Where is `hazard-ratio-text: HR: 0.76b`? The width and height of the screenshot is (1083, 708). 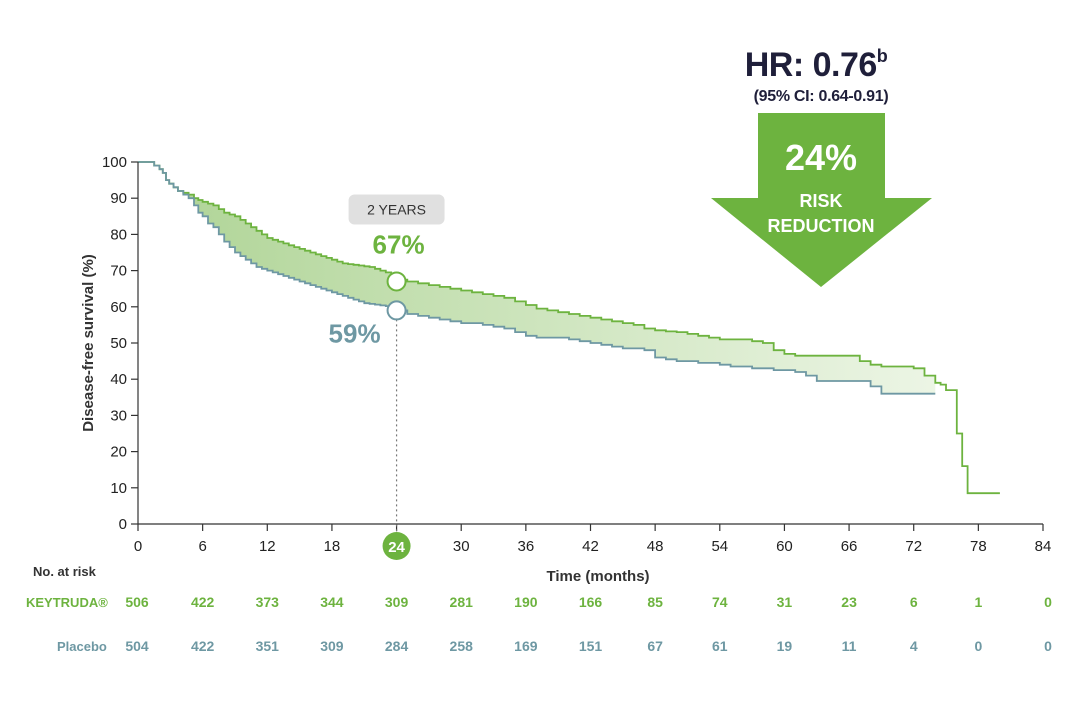
hazard-ratio-text: HR: 0.76b is located at coordinates (816, 65).